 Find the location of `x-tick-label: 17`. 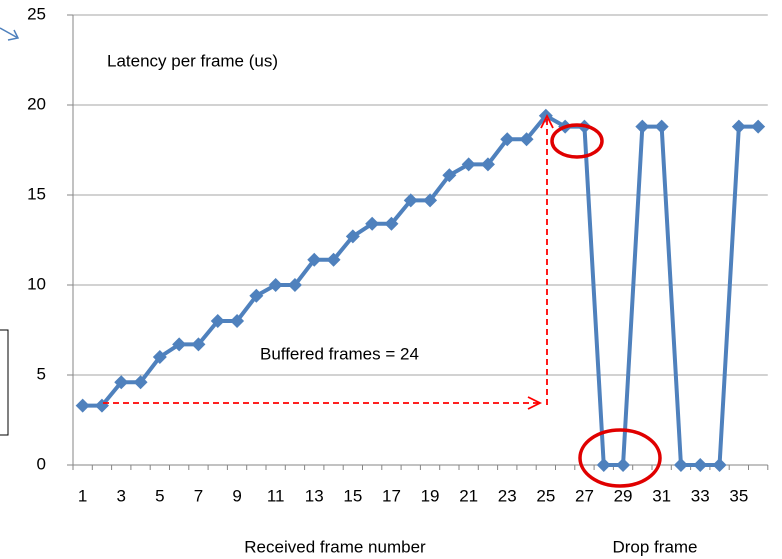

x-tick-label: 17 is located at coordinates (391, 495).